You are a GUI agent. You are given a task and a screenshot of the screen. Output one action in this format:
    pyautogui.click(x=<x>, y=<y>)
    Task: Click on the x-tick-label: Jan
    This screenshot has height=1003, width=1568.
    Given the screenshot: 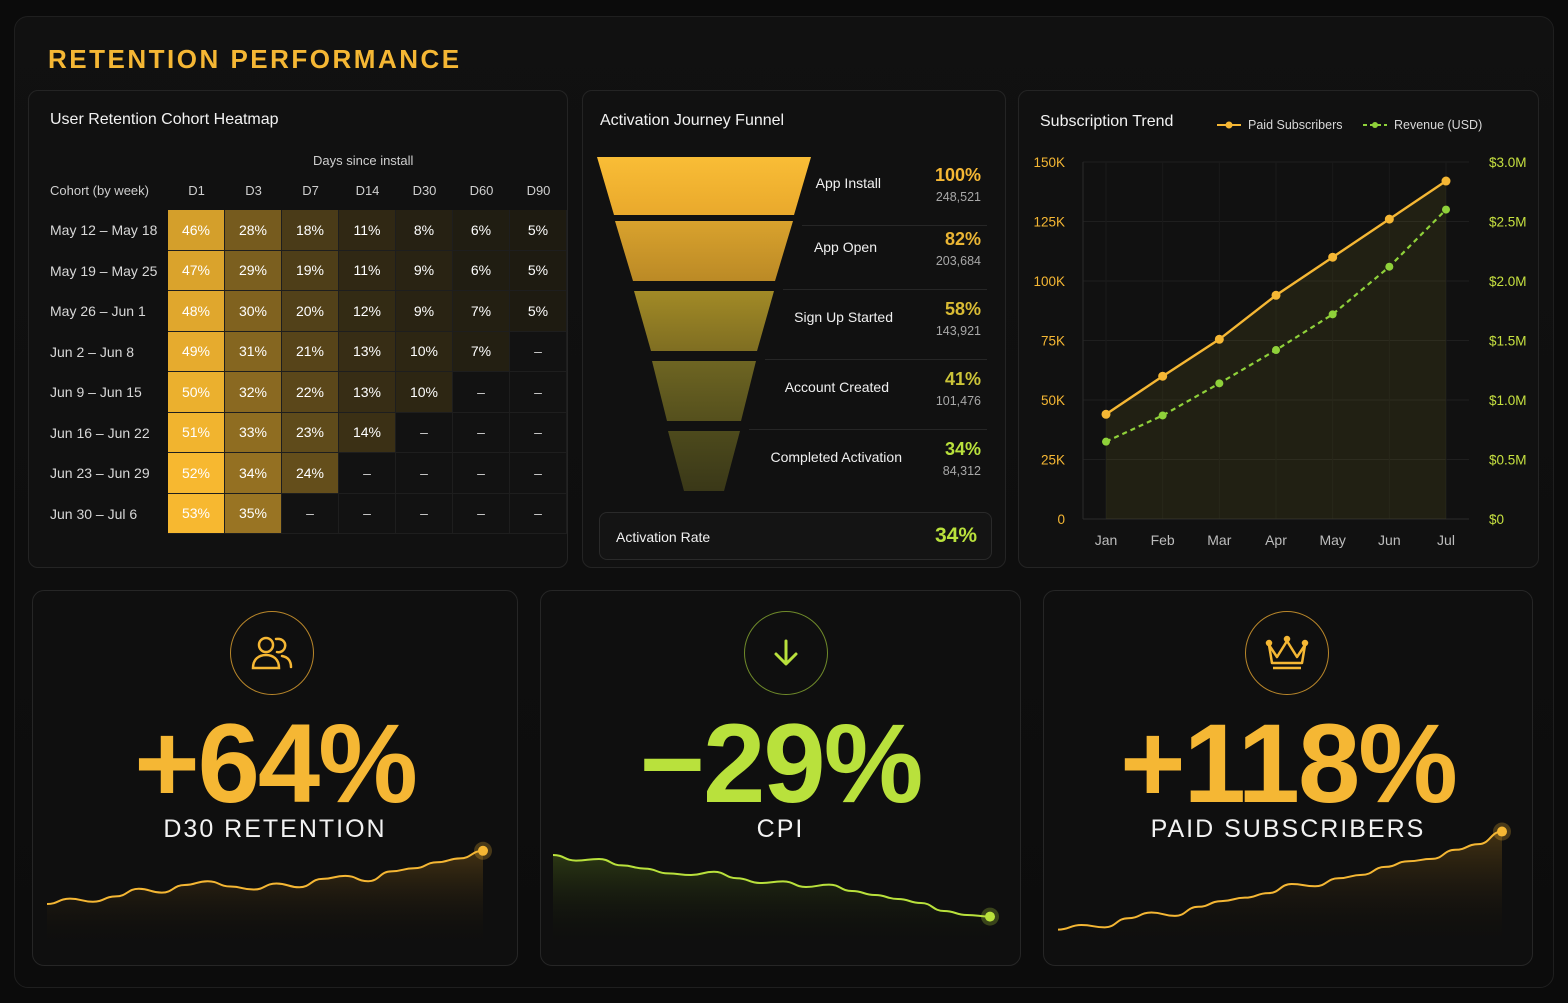 What is the action you would take?
    pyautogui.click(x=1106, y=540)
    